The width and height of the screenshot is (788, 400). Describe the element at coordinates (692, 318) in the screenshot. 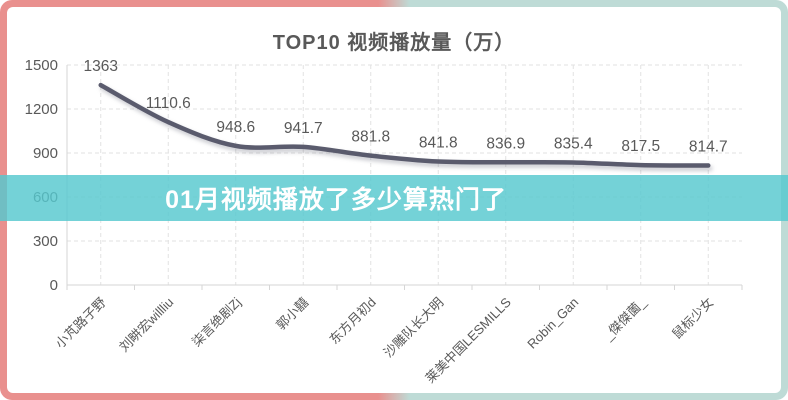

I see `x-axis-label: 鼠标少女` at that location.